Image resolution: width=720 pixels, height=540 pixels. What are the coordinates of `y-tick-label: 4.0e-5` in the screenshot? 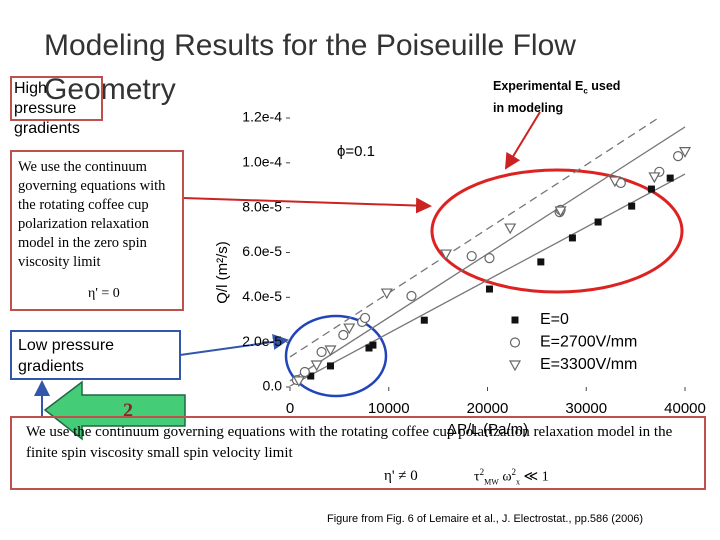 It's located at (262, 296).